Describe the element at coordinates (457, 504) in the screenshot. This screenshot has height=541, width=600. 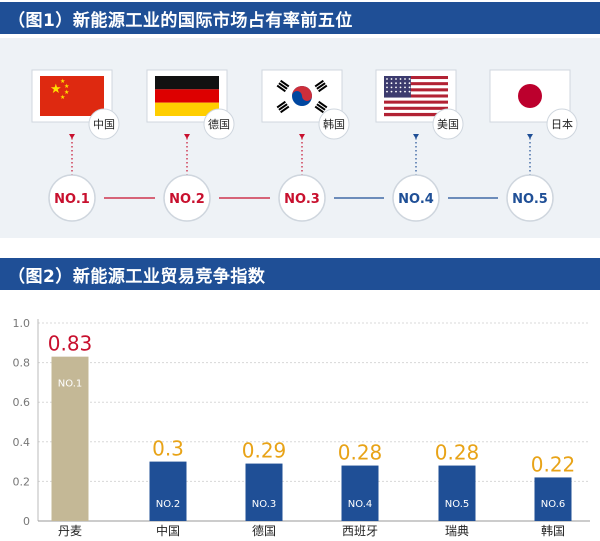
I see `bar-rank-label: NO.5` at that location.